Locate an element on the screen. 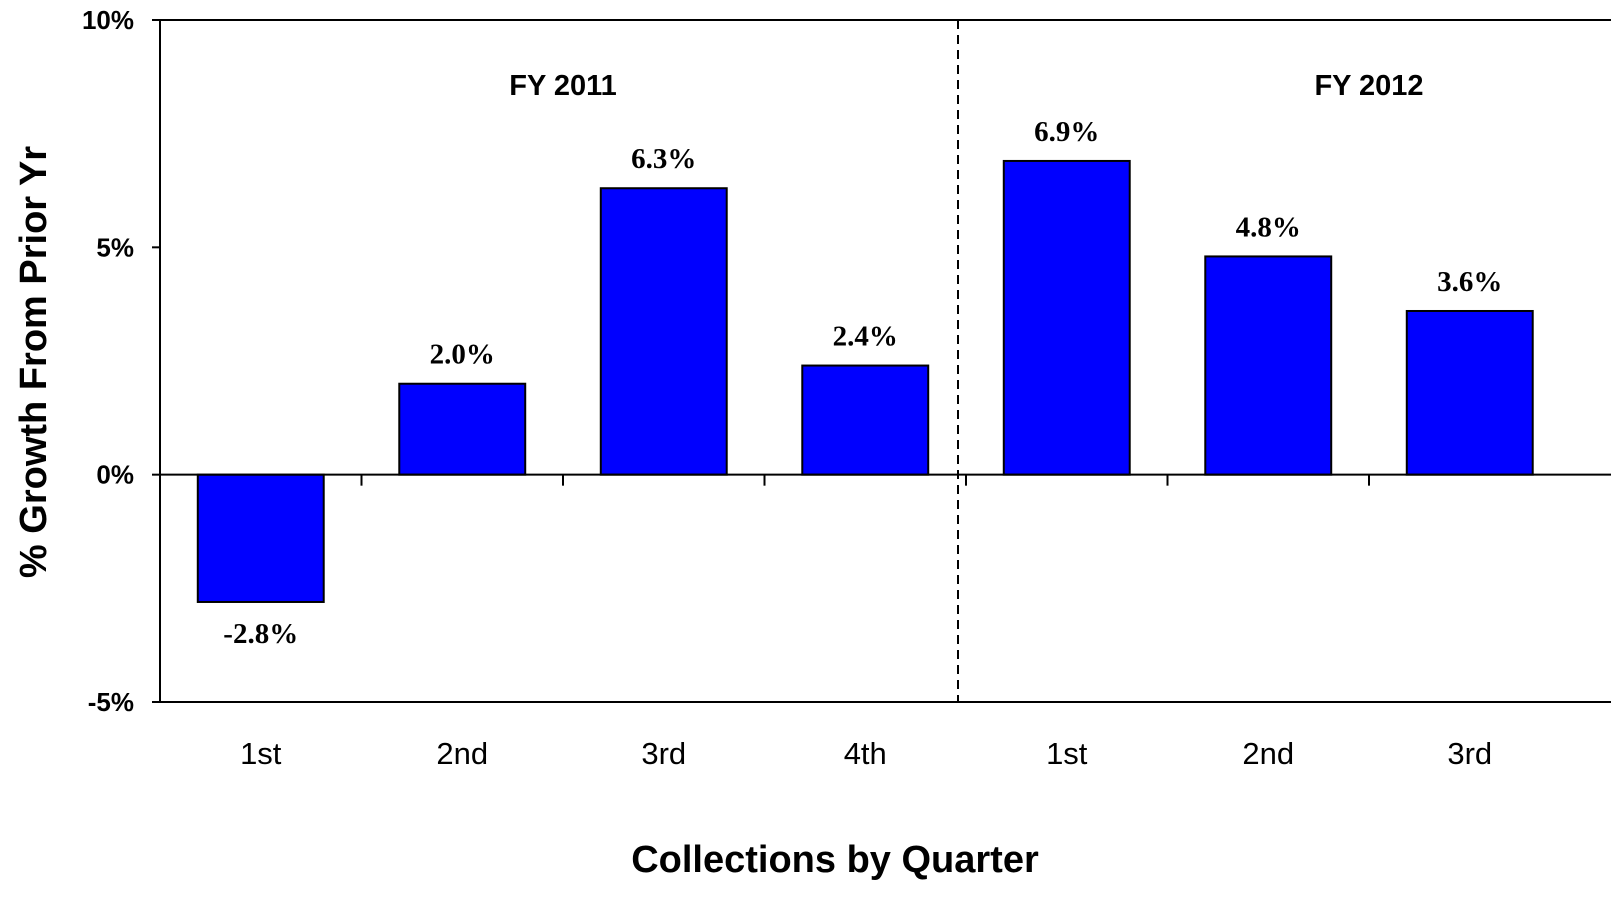 This screenshot has width=1611, height=906. data-label: 6.9% is located at coordinates (1066, 132).